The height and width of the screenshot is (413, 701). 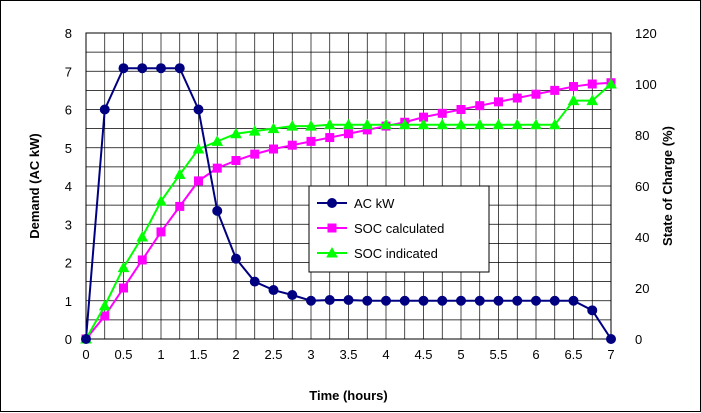 What do you see at coordinates (374, 203) in the screenshot?
I see `legend-label-ac-kw: AC kW` at bounding box center [374, 203].